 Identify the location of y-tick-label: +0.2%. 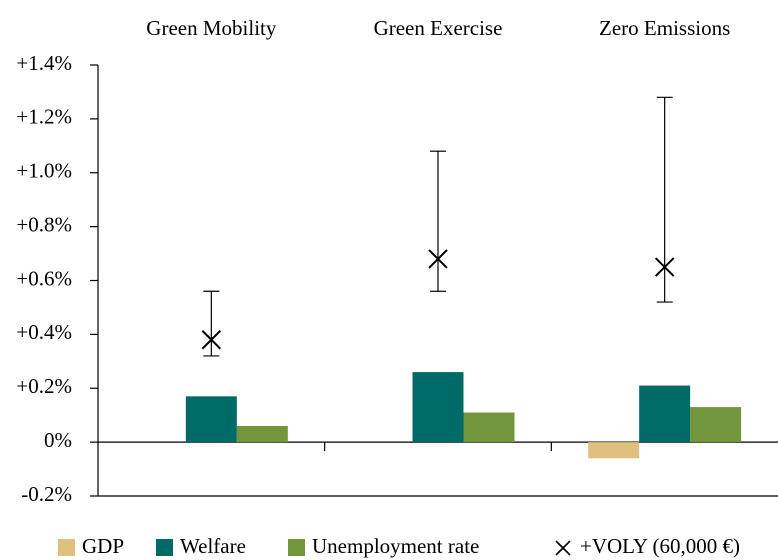
(44, 386).